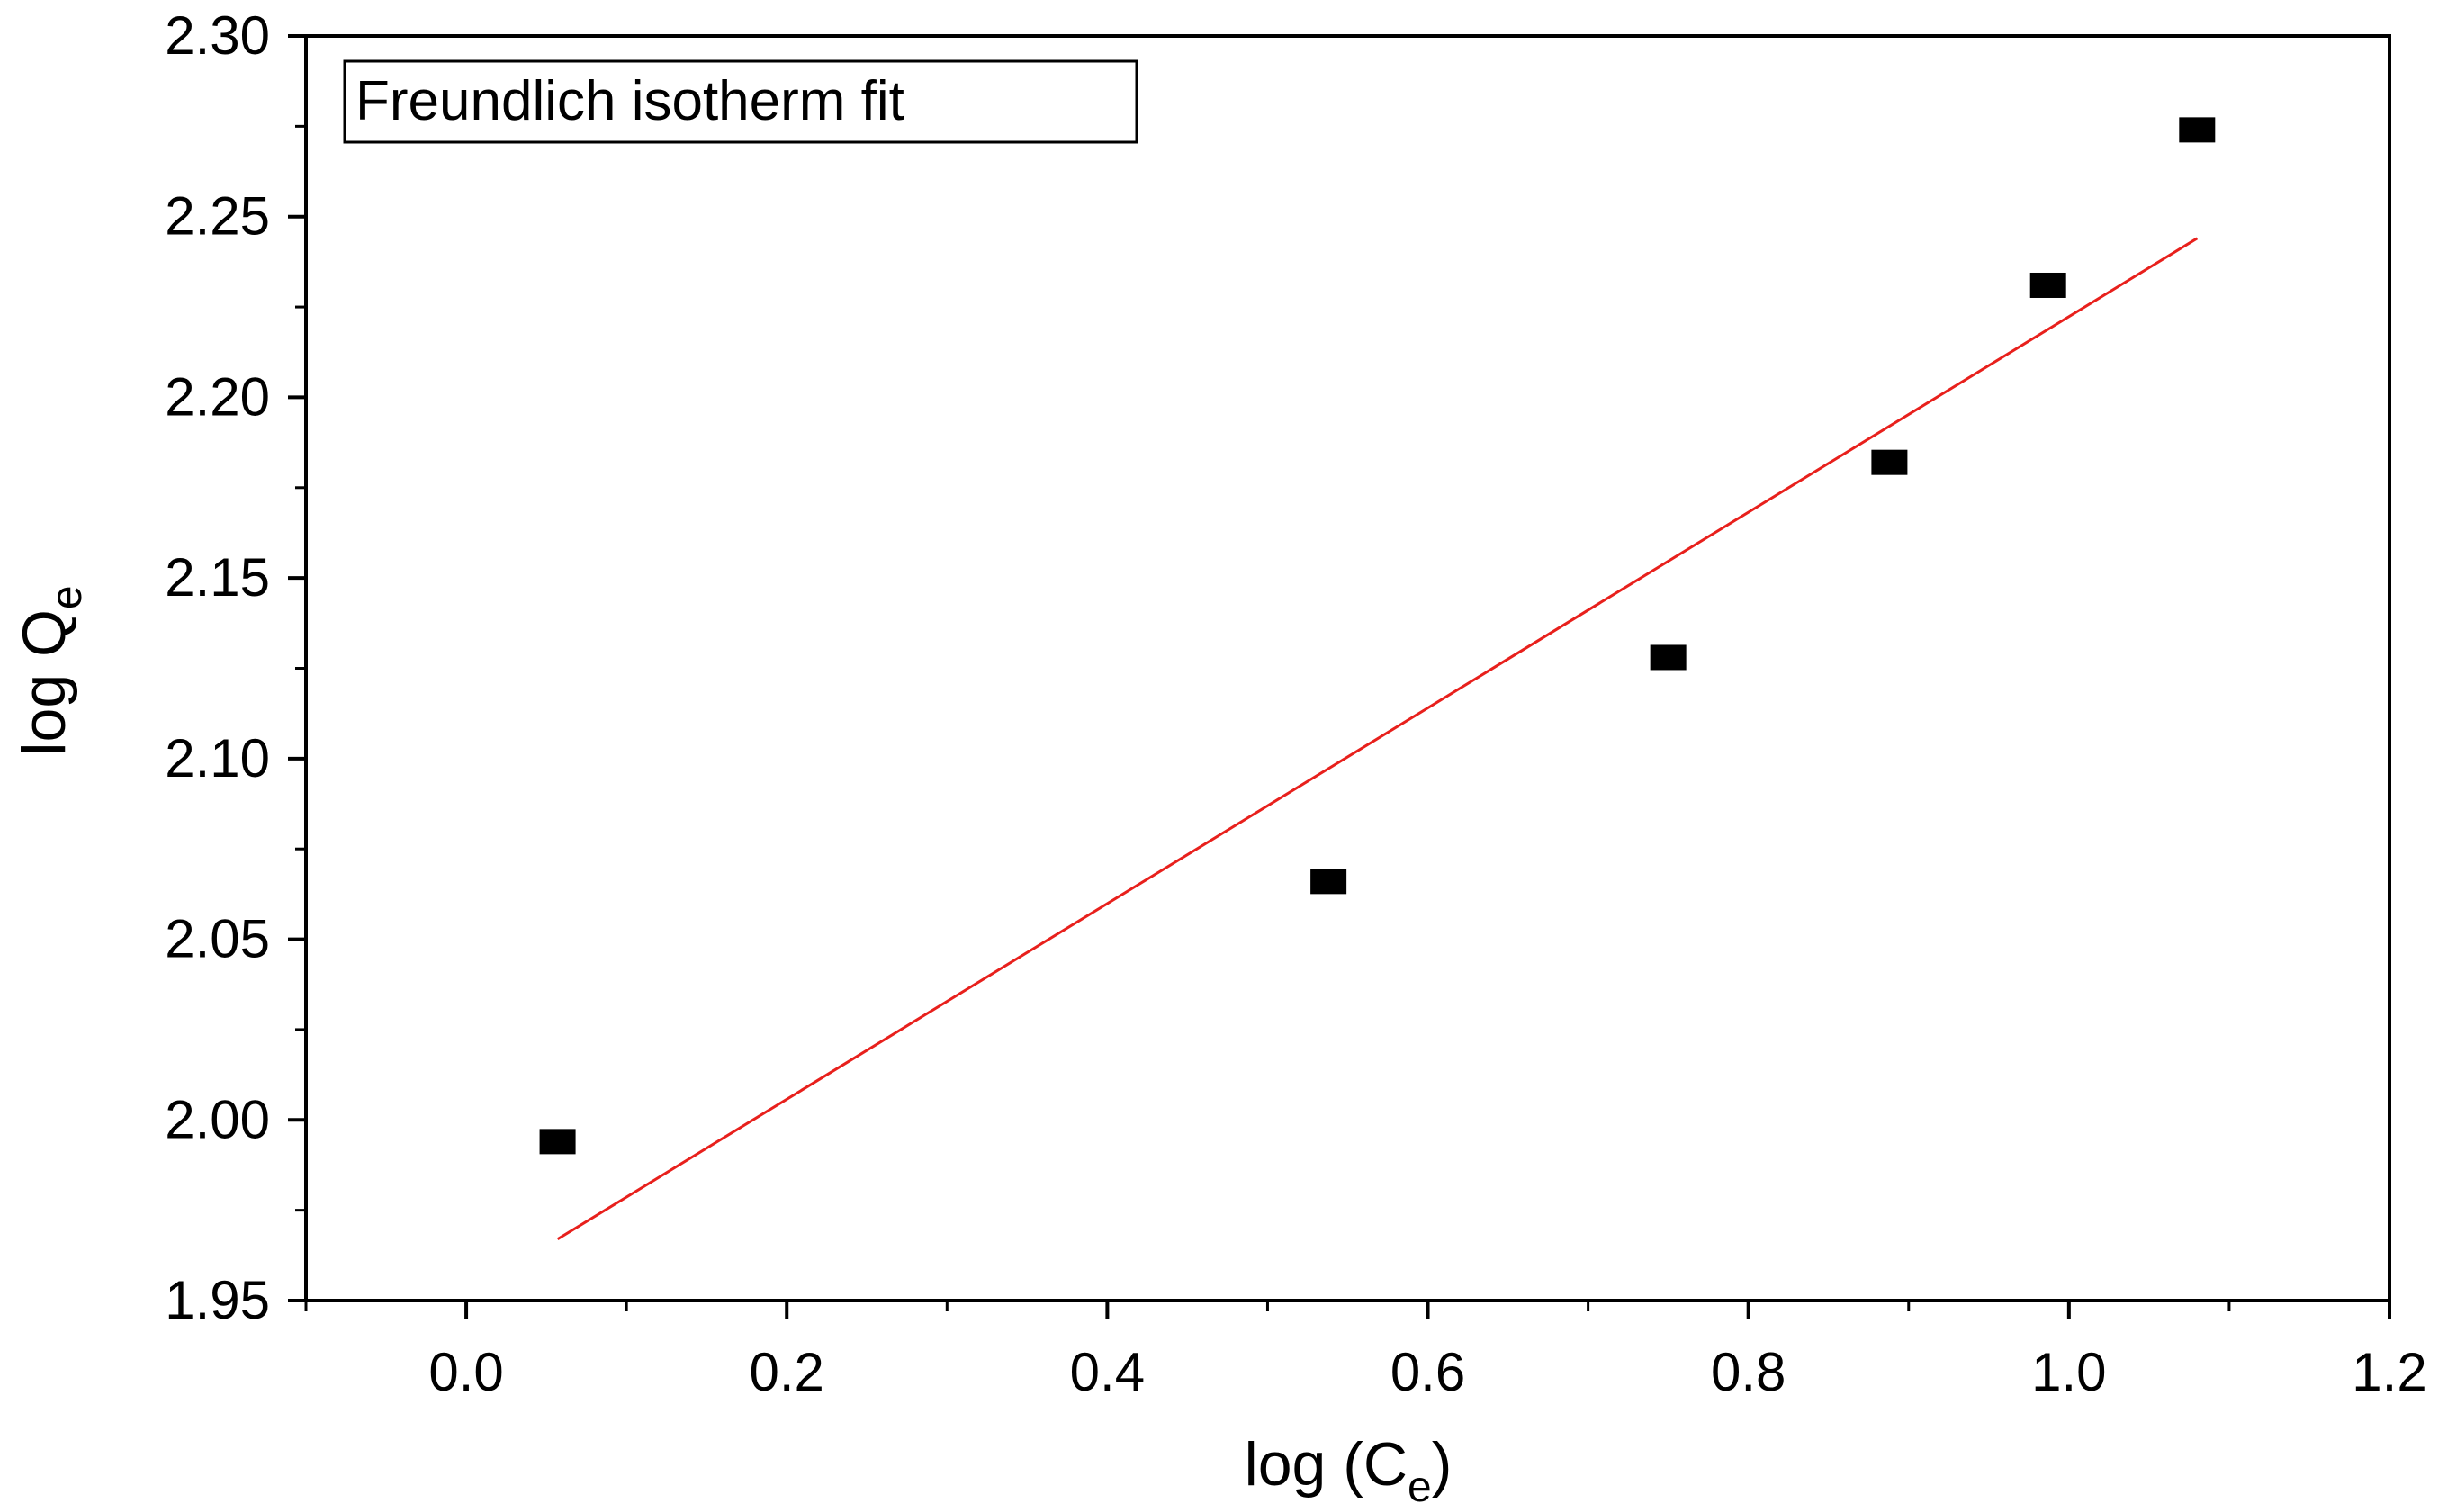 This screenshot has width=2448, height=1512. What do you see at coordinates (218, 758) in the screenshot?
I see `y-tick-label: 2.10` at bounding box center [218, 758].